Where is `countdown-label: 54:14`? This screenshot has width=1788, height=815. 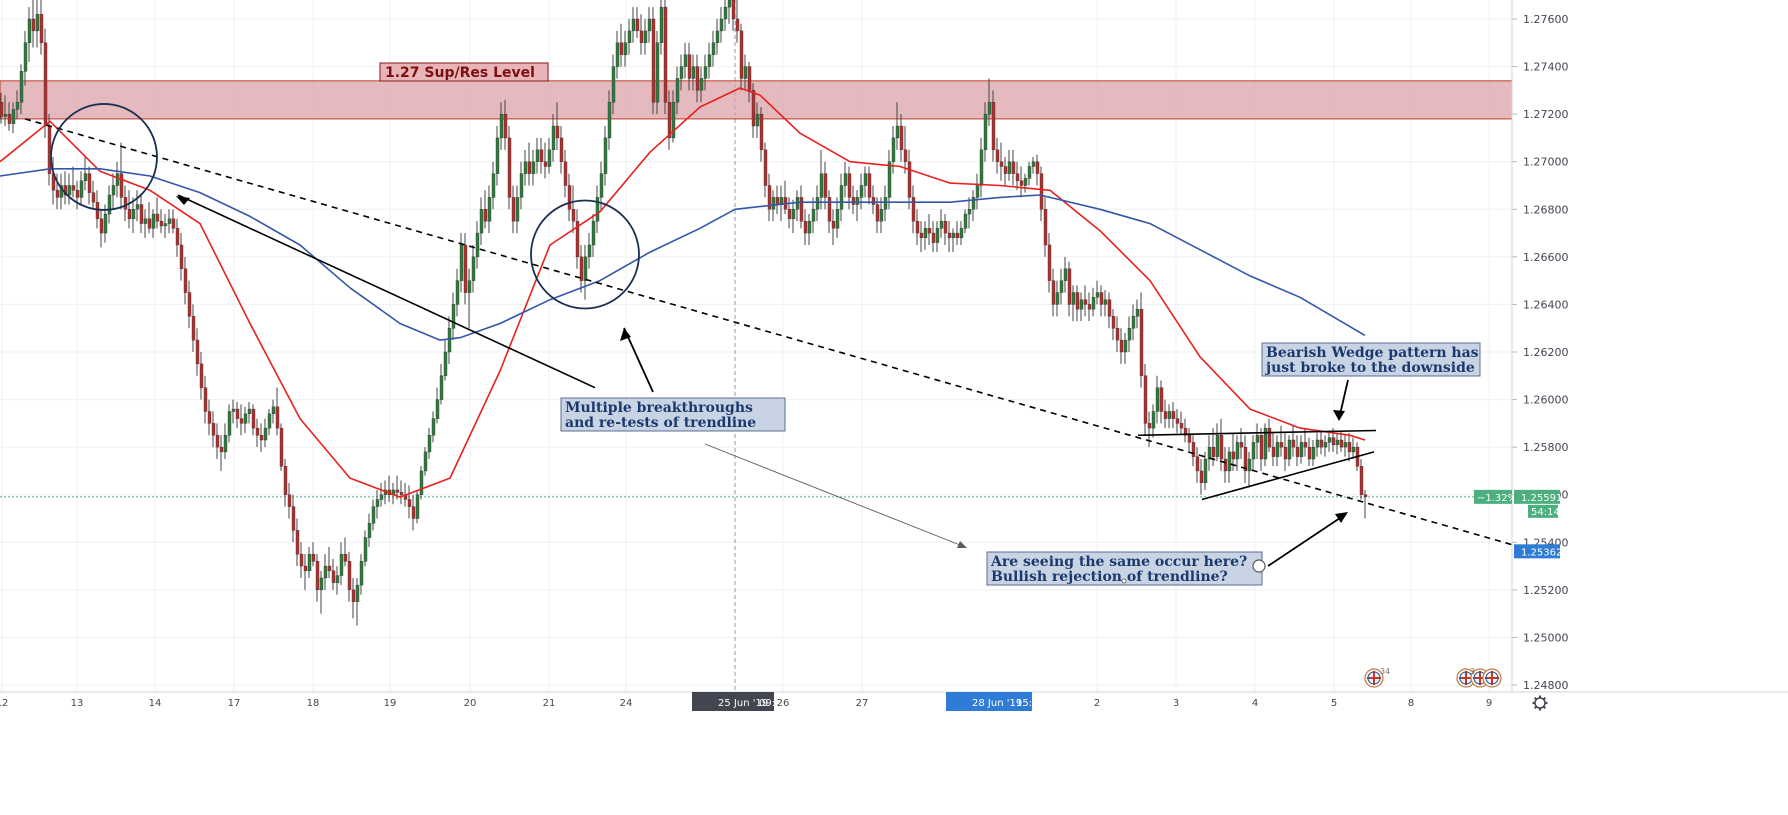 countdown-label: 54:14 is located at coordinates (1545, 512).